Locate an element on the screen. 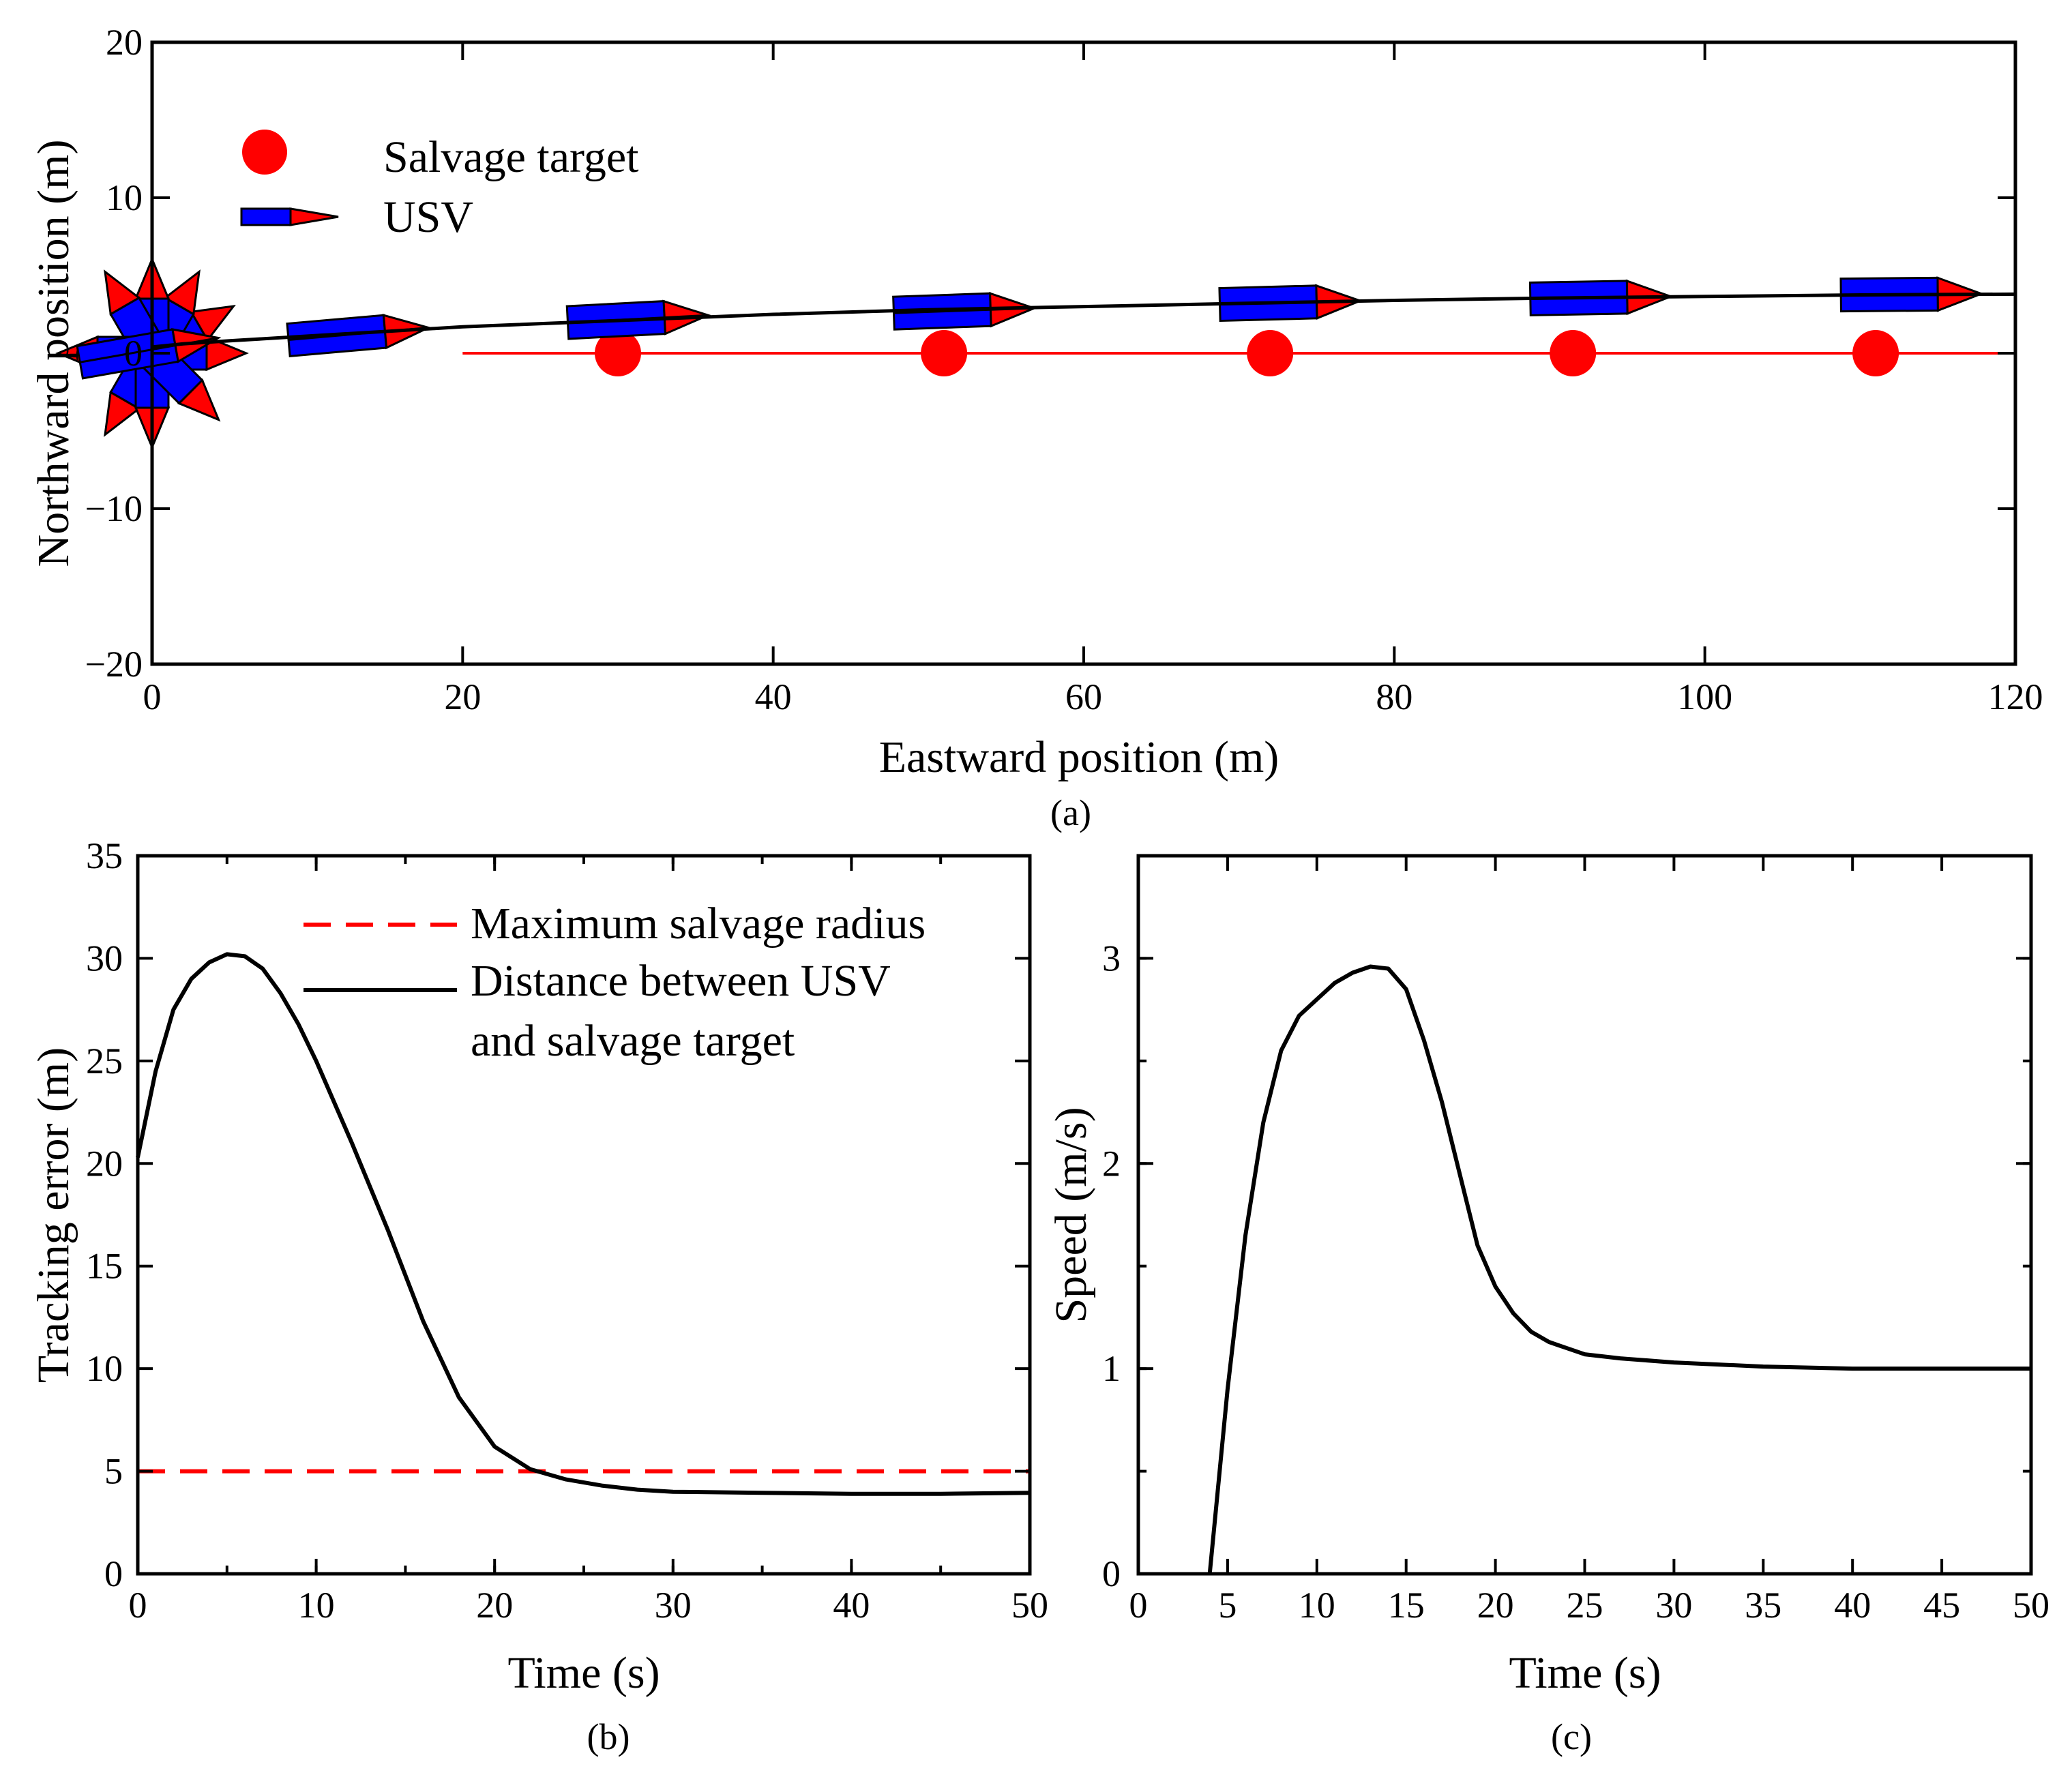 The height and width of the screenshot is (1777, 2072). panel-b-caption: (b) is located at coordinates (609, 1736).